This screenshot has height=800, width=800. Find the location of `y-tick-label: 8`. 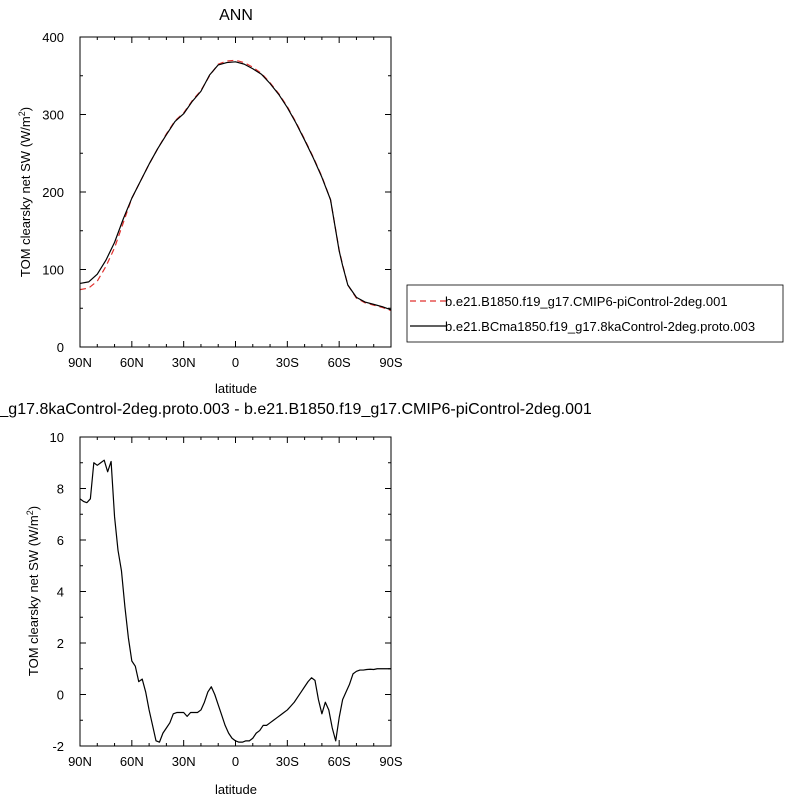

y-tick-label: 8 is located at coordinates (60, 489).